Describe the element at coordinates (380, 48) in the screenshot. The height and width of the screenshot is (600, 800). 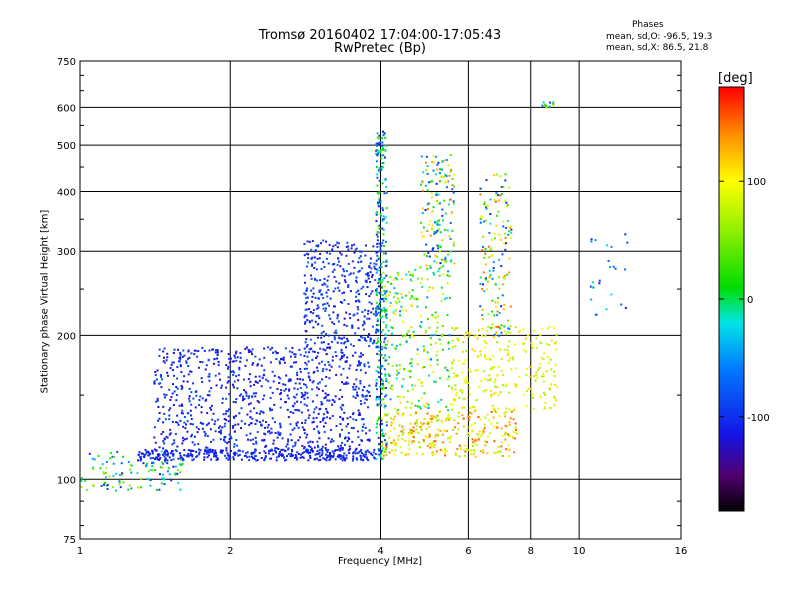
I see `chart-subtitle: RwPretec (Bp)` at that location.